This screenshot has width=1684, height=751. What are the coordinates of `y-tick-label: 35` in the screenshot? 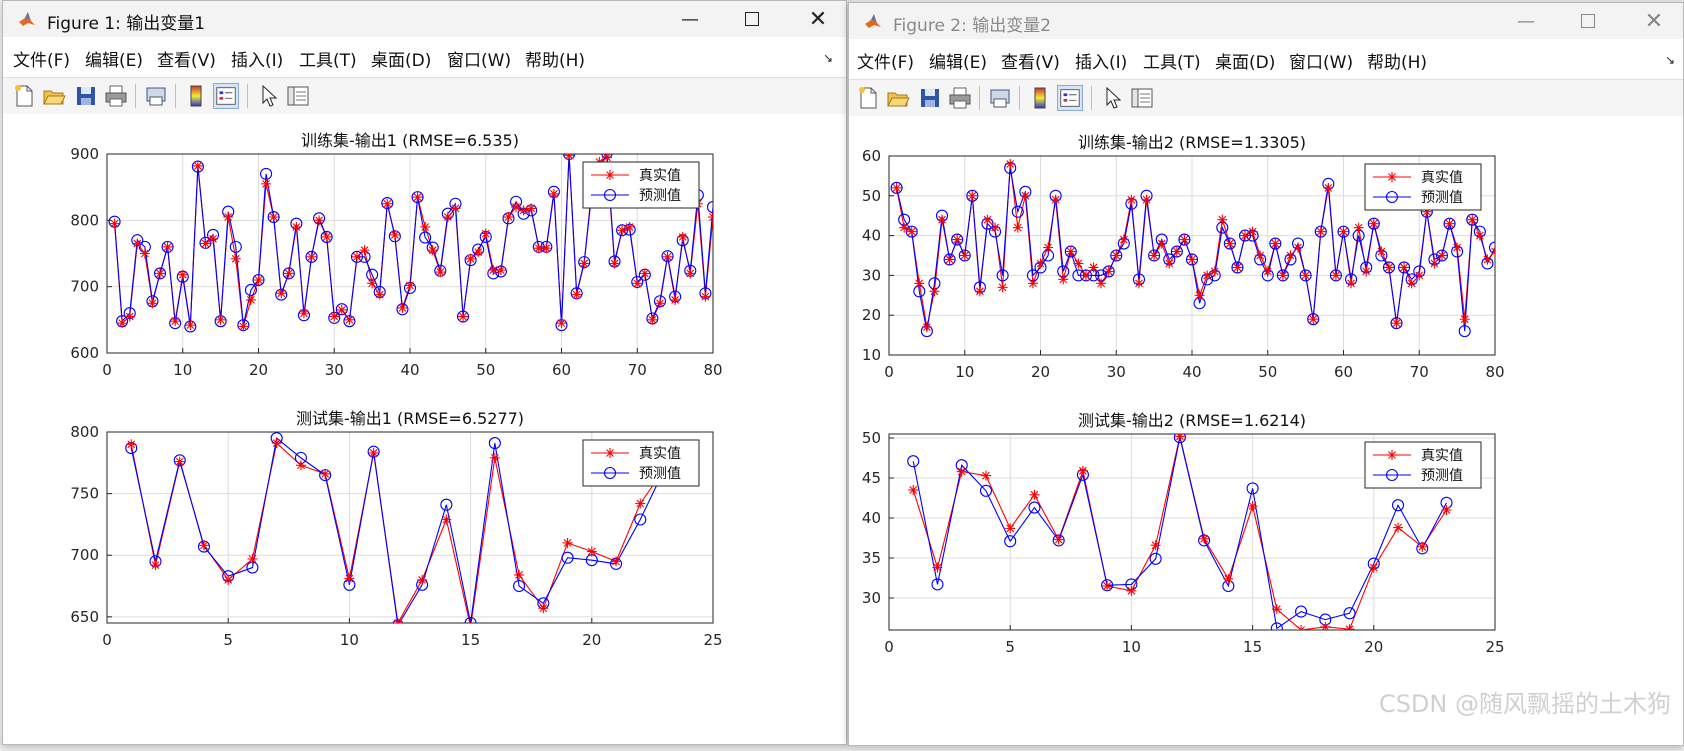 It's located at (871, 558).